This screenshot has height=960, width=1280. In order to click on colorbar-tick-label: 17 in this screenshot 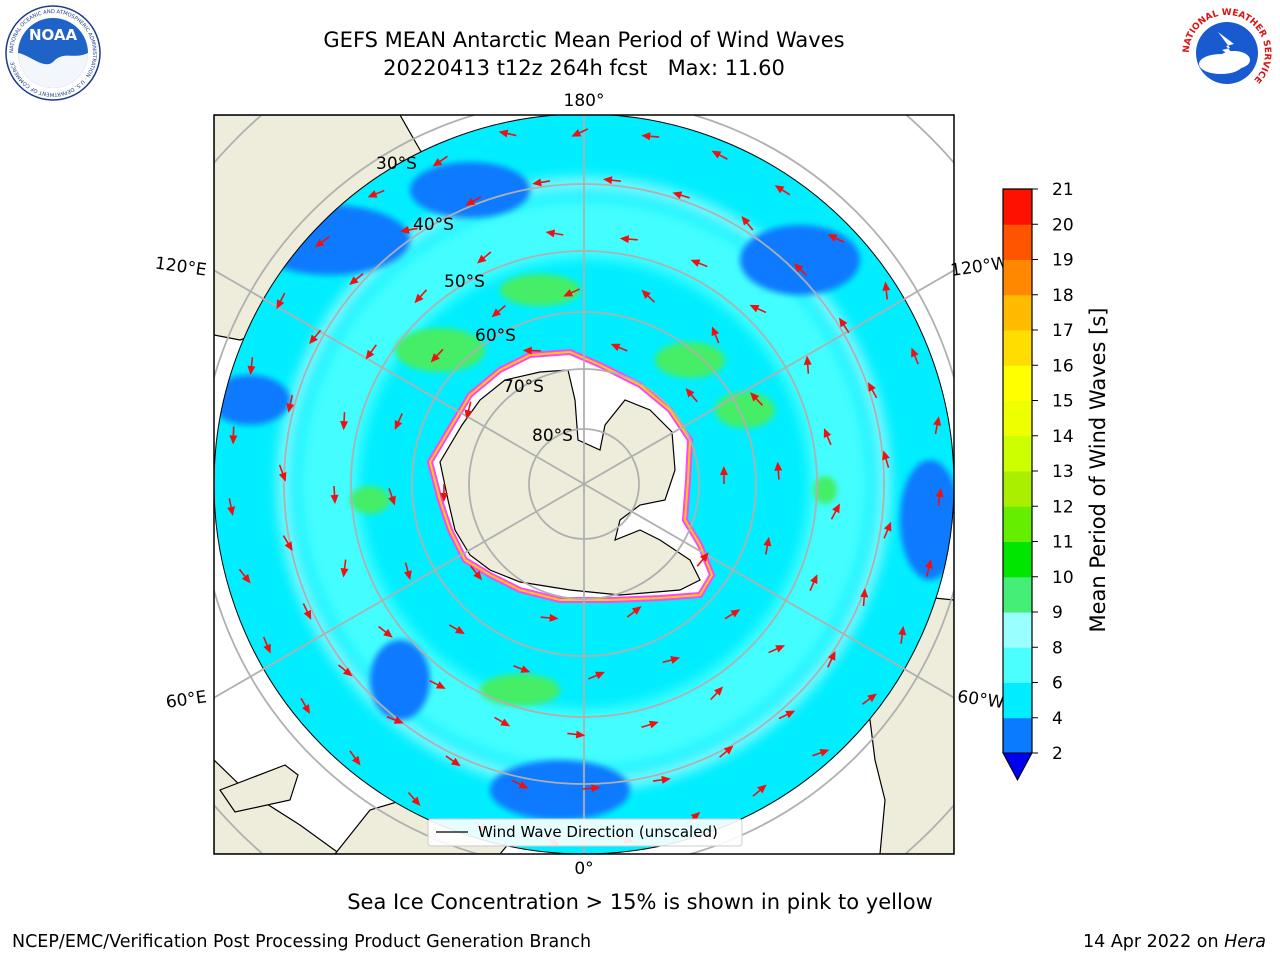, I will do `click(1063, 331)`.